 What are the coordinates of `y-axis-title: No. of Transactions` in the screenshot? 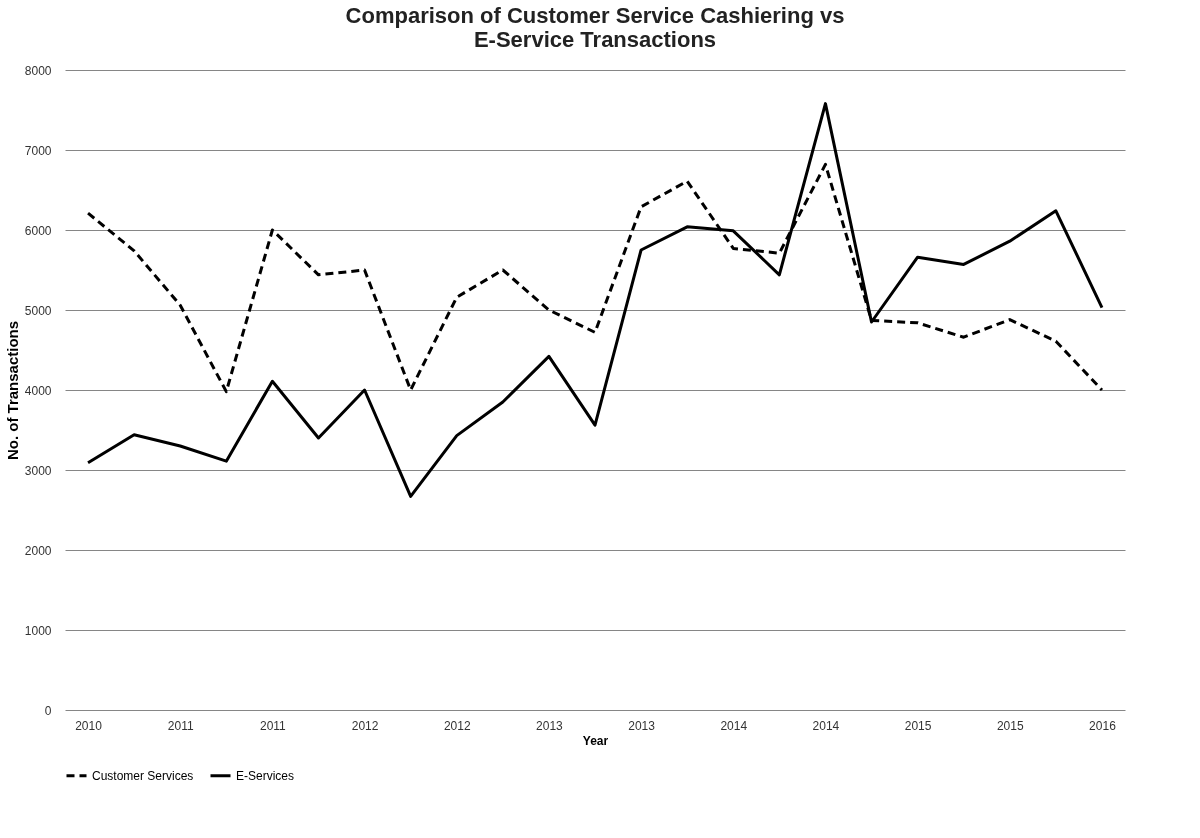 It's located at (12, 390).